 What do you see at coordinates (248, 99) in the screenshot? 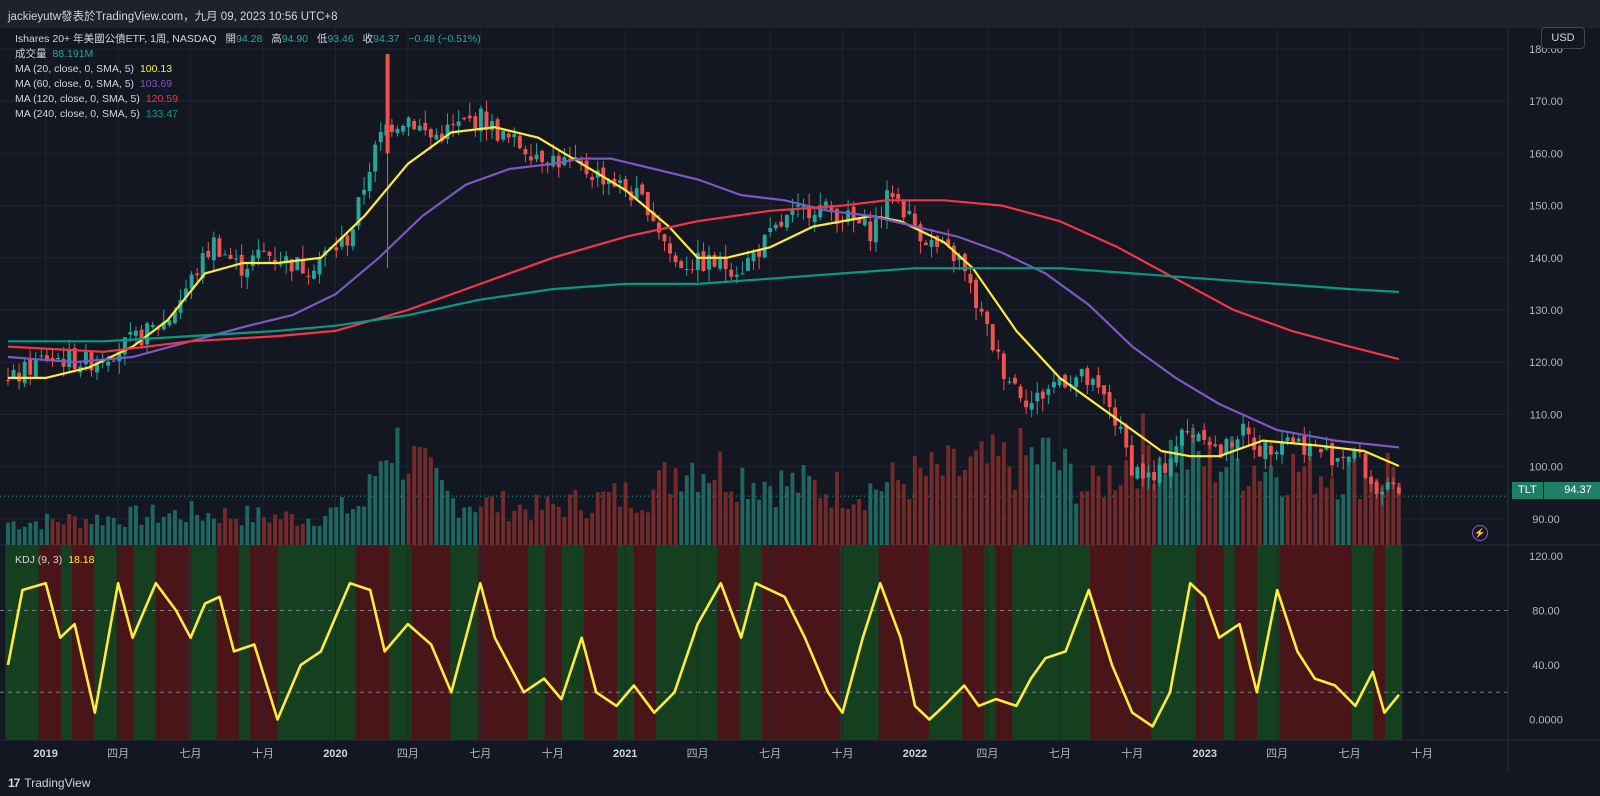
I see `indicator-row-ma120: MA (120, close, 0, SMA, 5) 120.59` at bounding box center [248, 99].